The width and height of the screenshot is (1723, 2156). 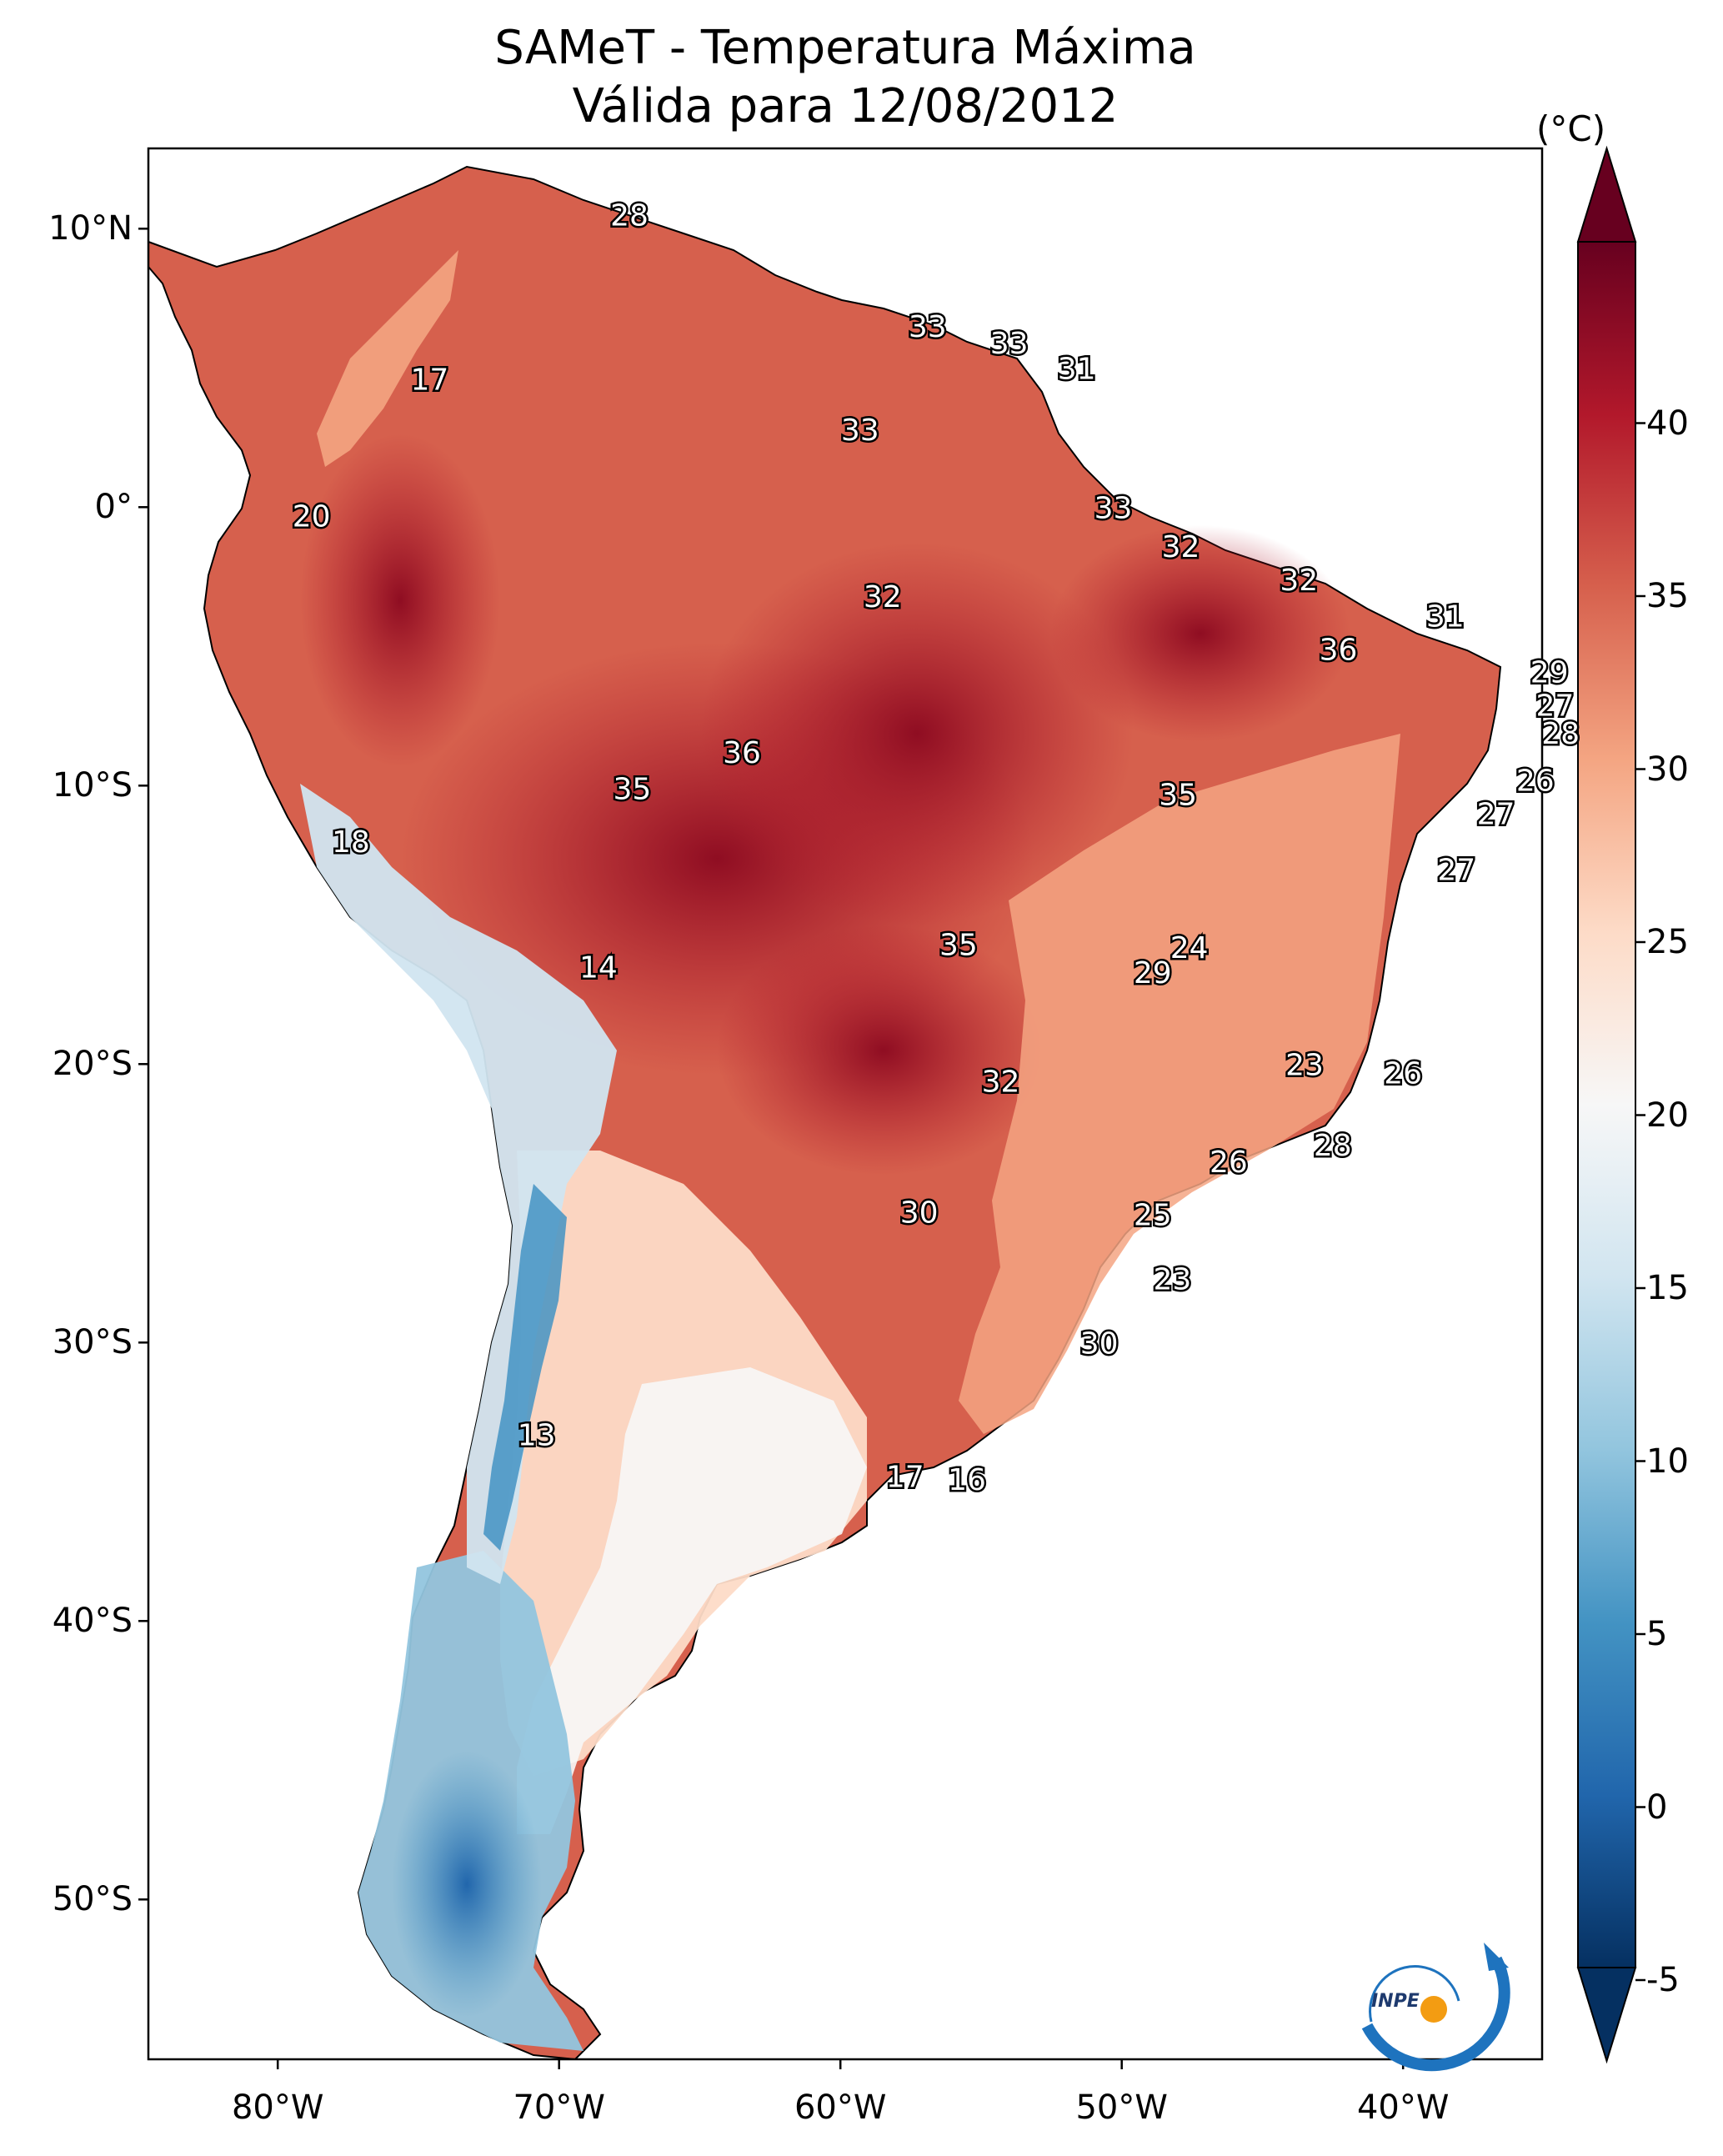 I want to click on colombian-andes-cool, so click(x=388, y=358).